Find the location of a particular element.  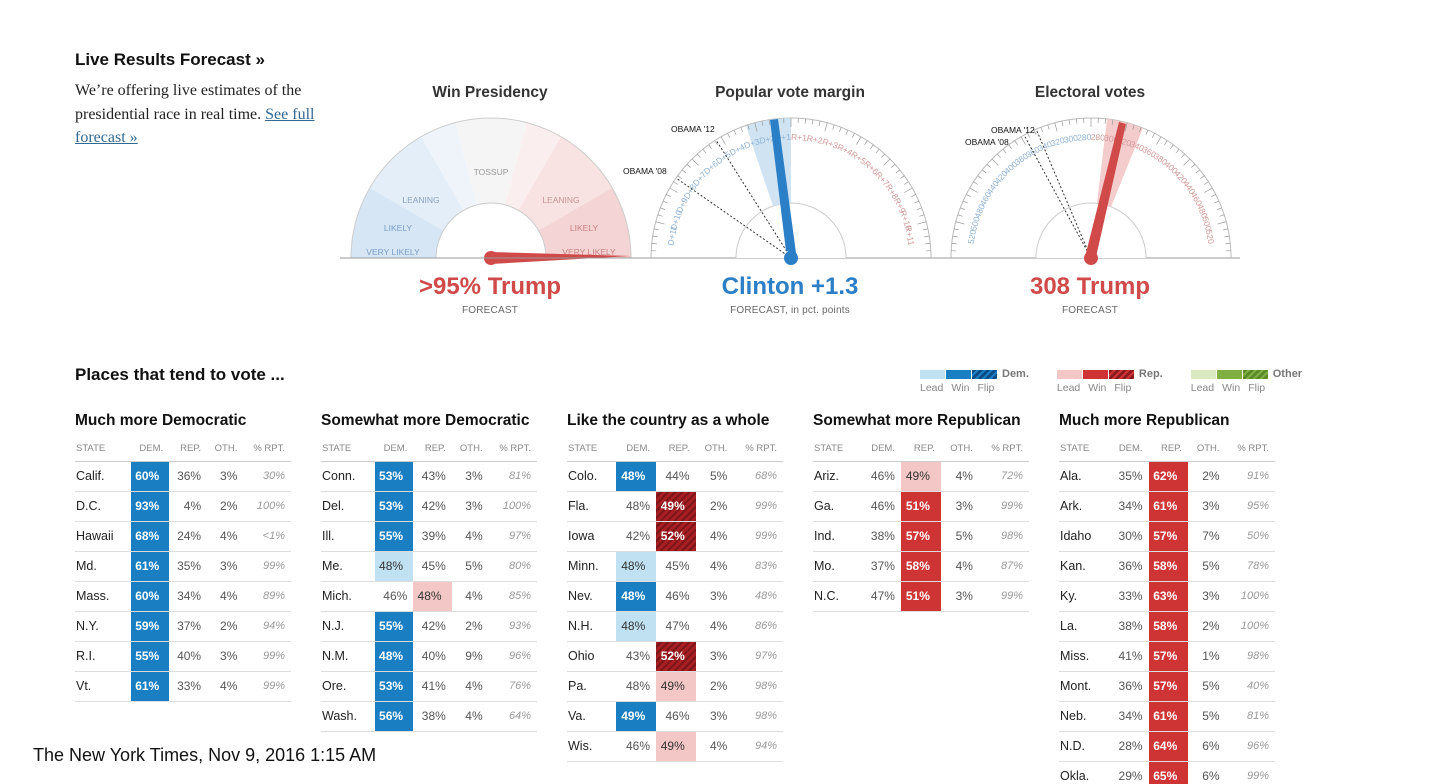

zone-dem-very-likely is located at coordinates (397, 223).